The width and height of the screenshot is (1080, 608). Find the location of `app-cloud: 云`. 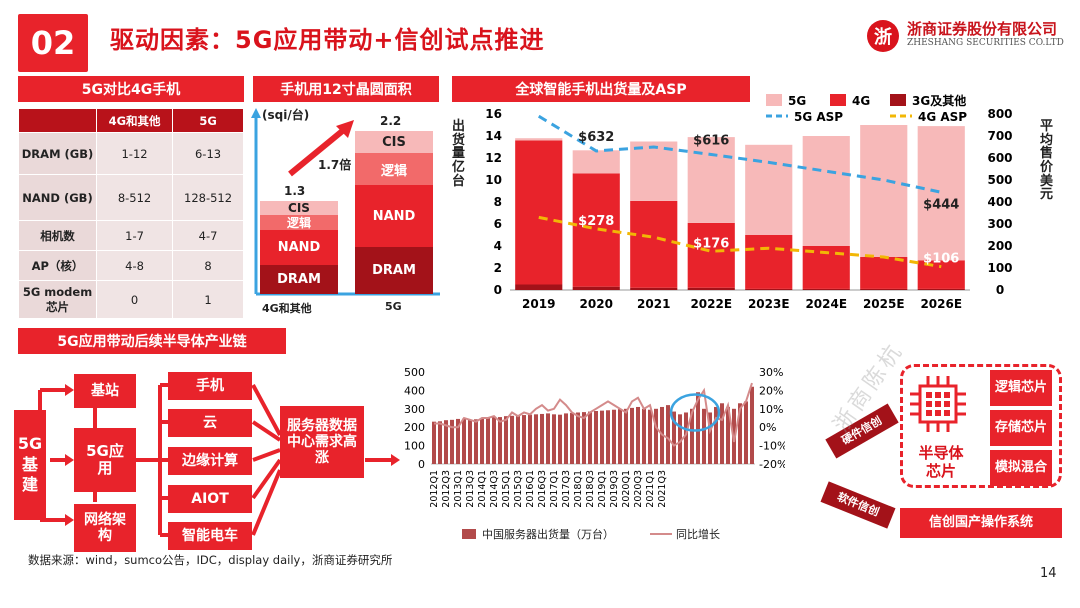

app-cloud: 云 is located at coordinates (210, 423).